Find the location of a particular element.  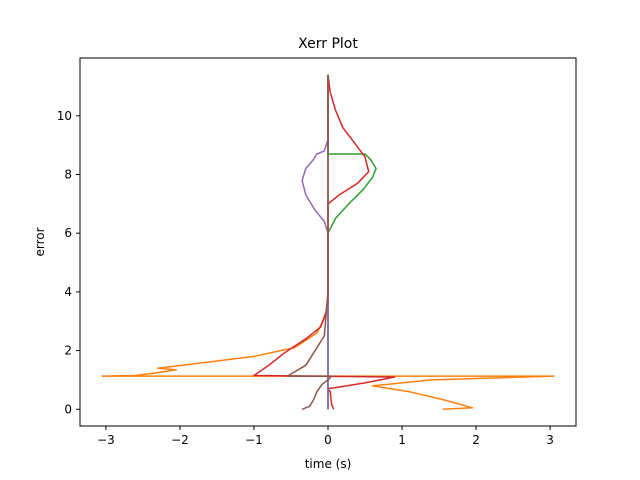

x-tick-label: 1 is located at coordinates (402, 440).